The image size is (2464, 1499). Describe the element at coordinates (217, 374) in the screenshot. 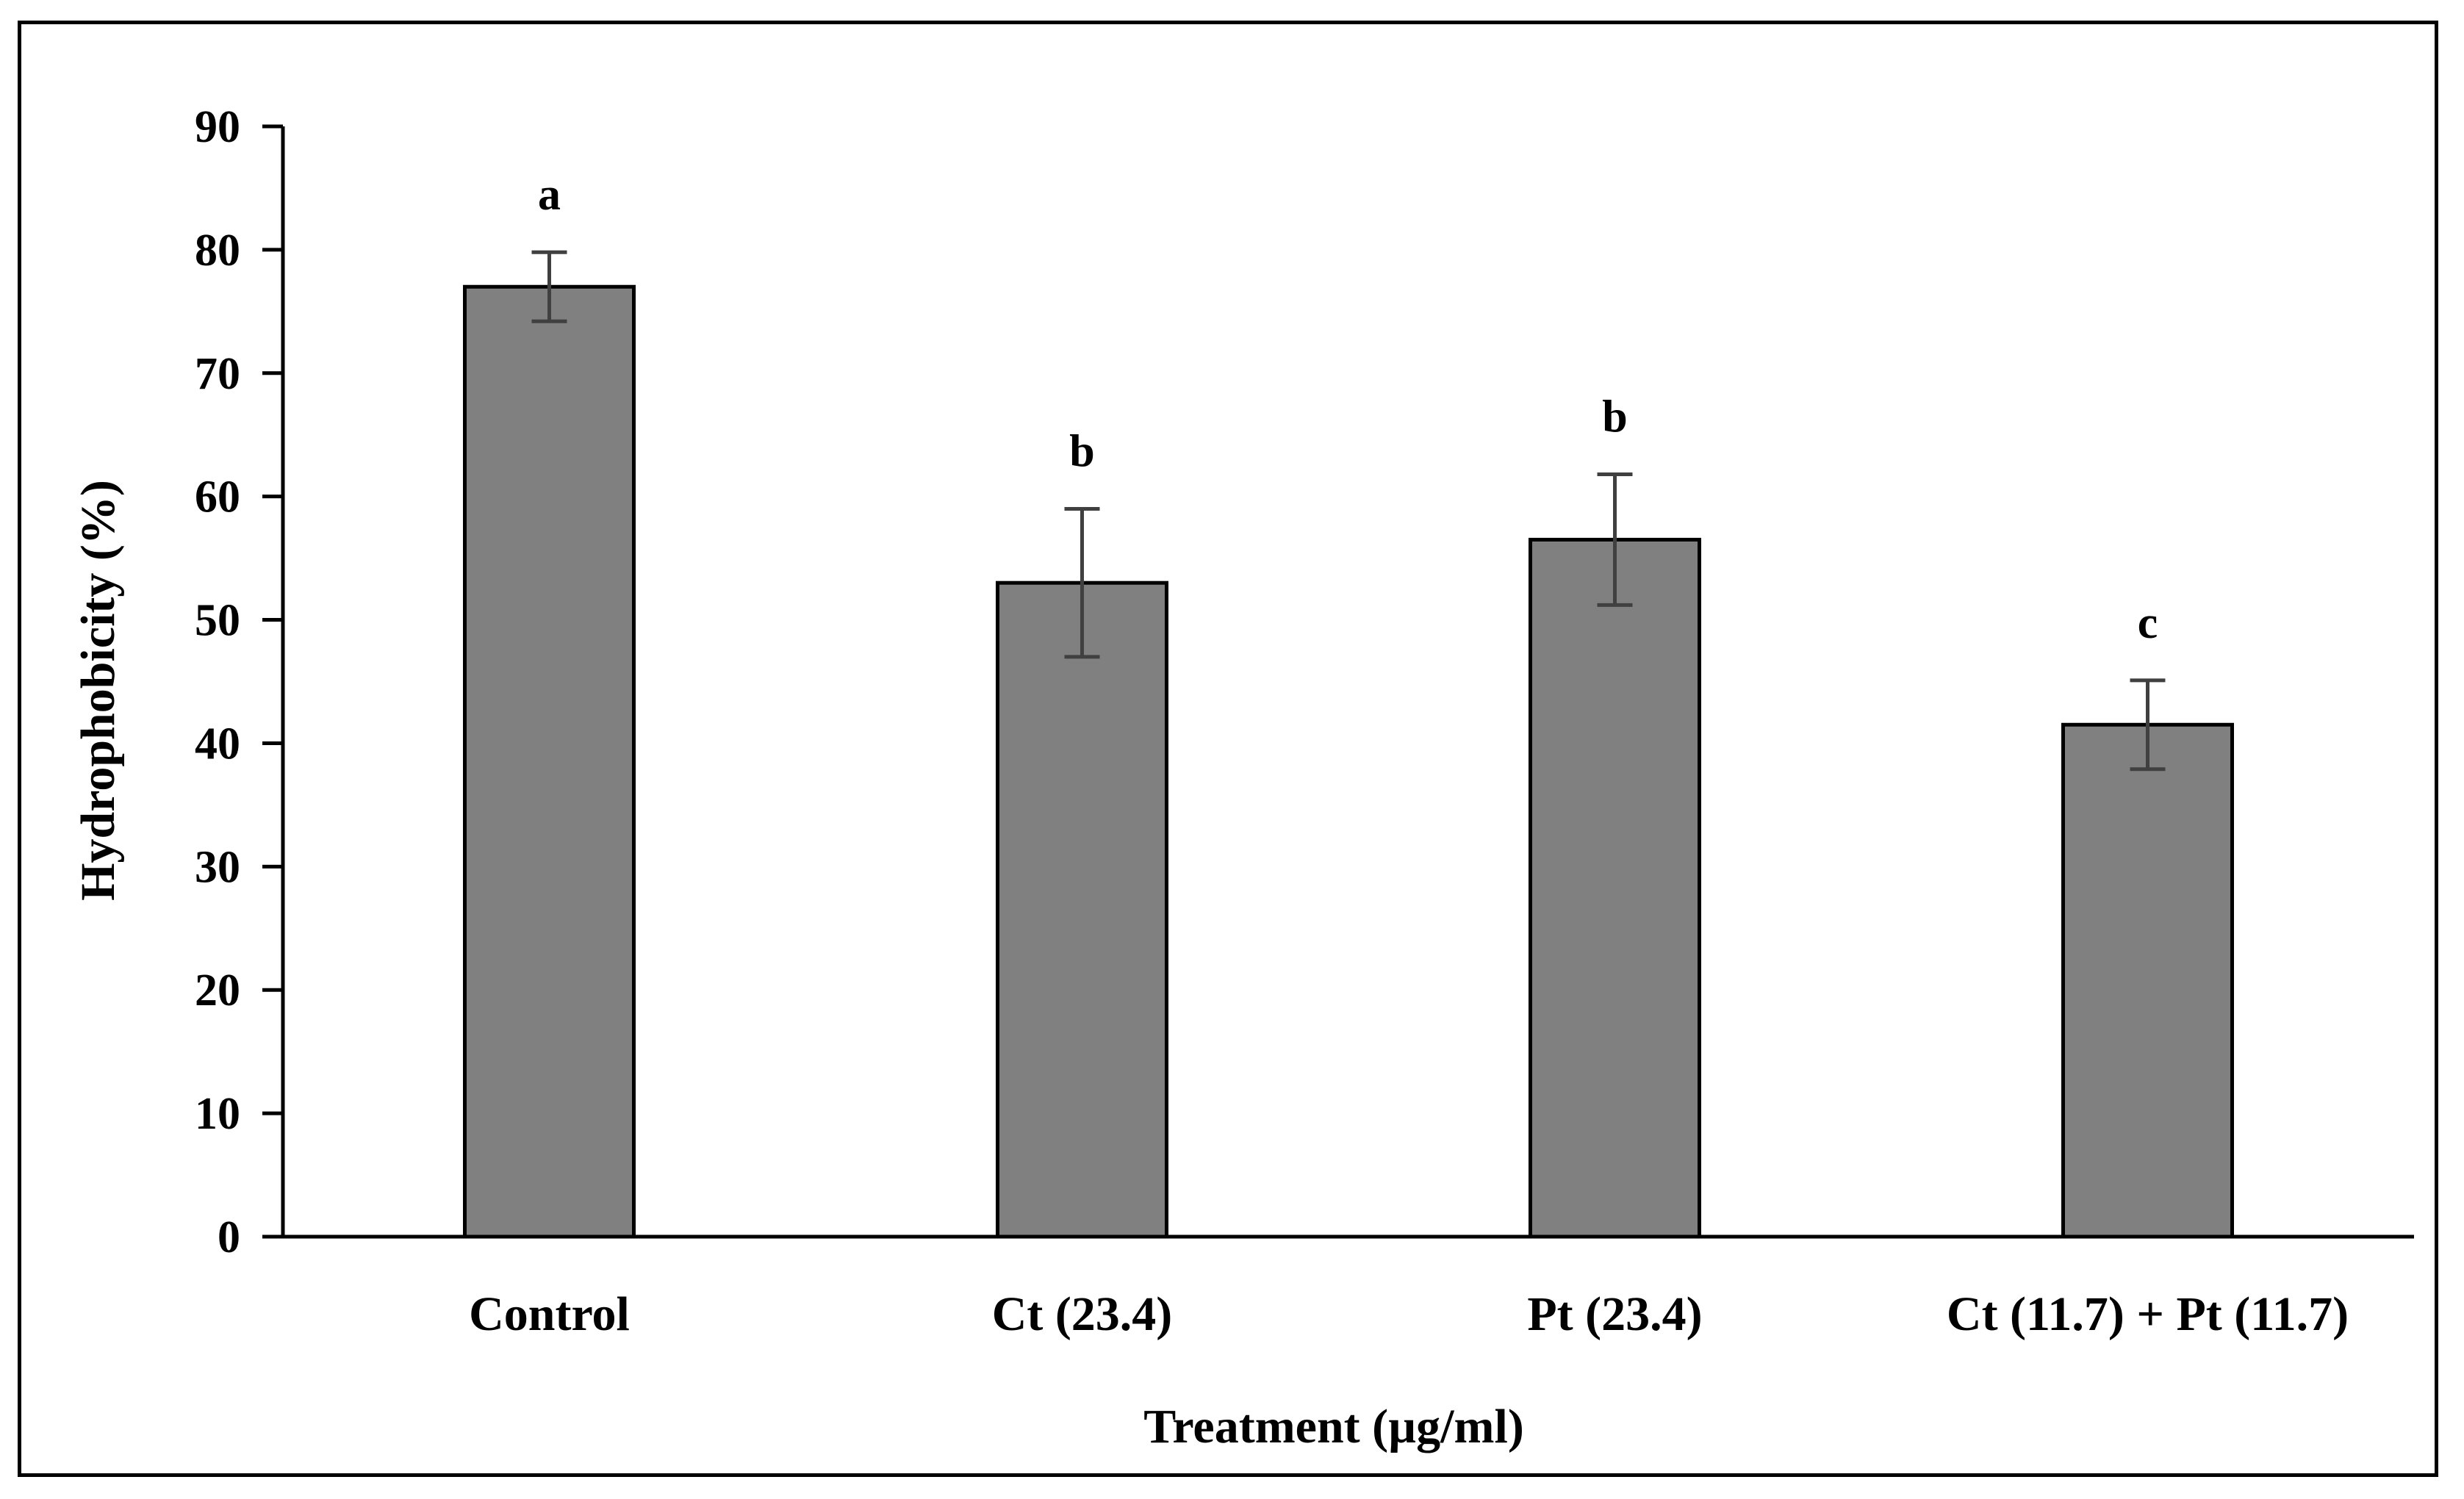

I see `y-tick-label: 70` at that location.